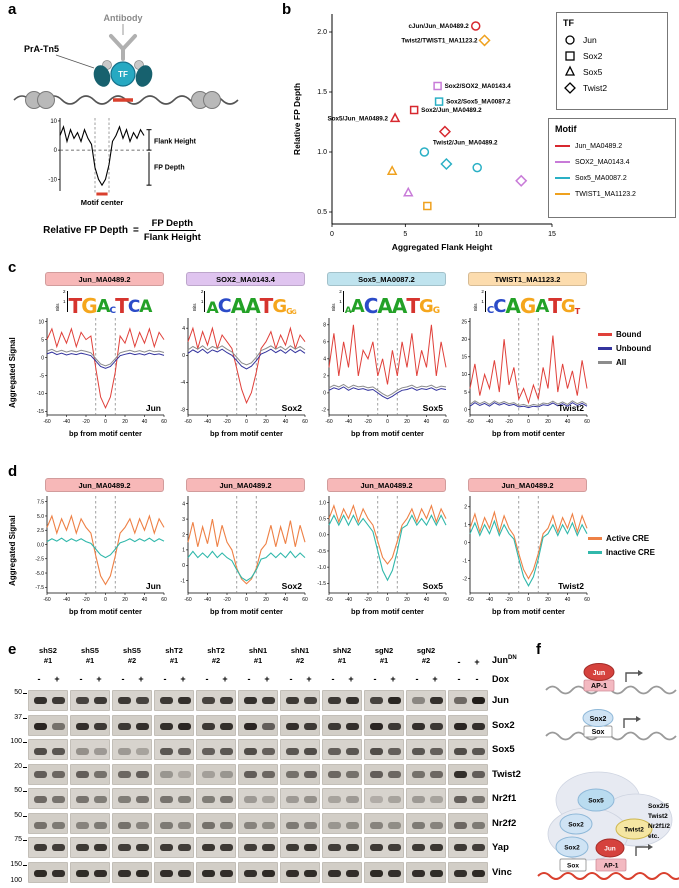 This screenshot has width=679, height=888. Describe the element at coordinates (90, 655) in the screenshot. I see `lane-group-header: shS5 #1` at that location.